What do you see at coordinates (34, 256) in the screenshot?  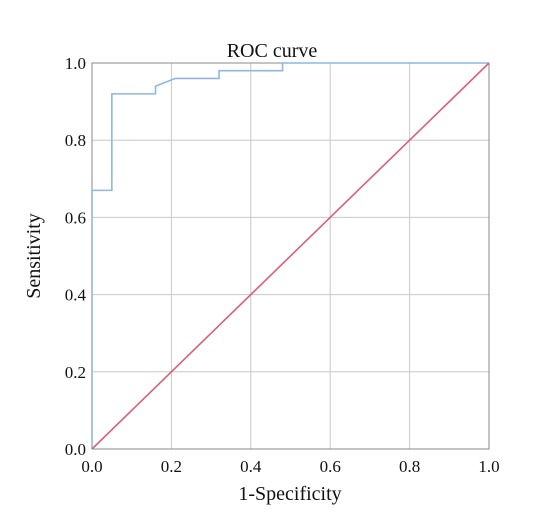 I see `y-axis-label: Sensitivity` at bounding box center [34, 256].